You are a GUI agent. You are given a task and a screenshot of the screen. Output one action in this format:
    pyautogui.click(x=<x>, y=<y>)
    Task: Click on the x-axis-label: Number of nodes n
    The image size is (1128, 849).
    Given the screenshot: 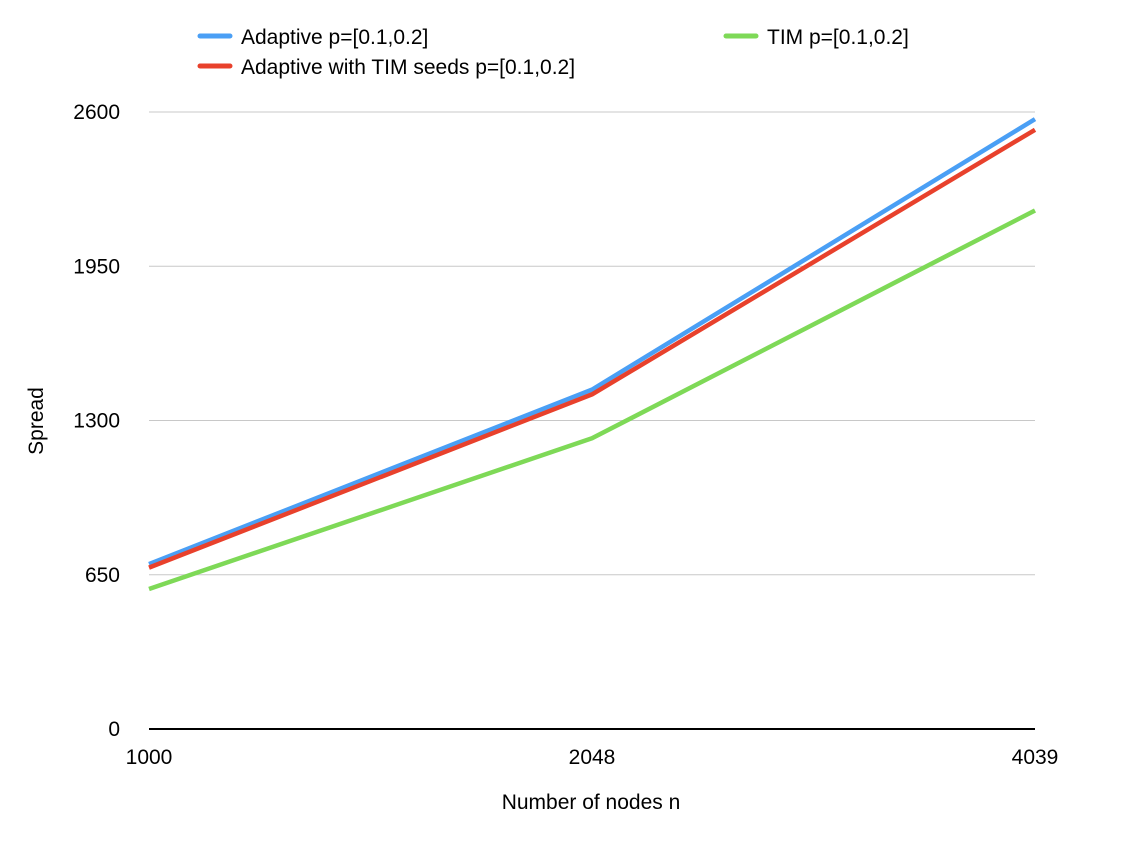 What is the action you would take?
    pyautogui.click(x=591, y=802)
    